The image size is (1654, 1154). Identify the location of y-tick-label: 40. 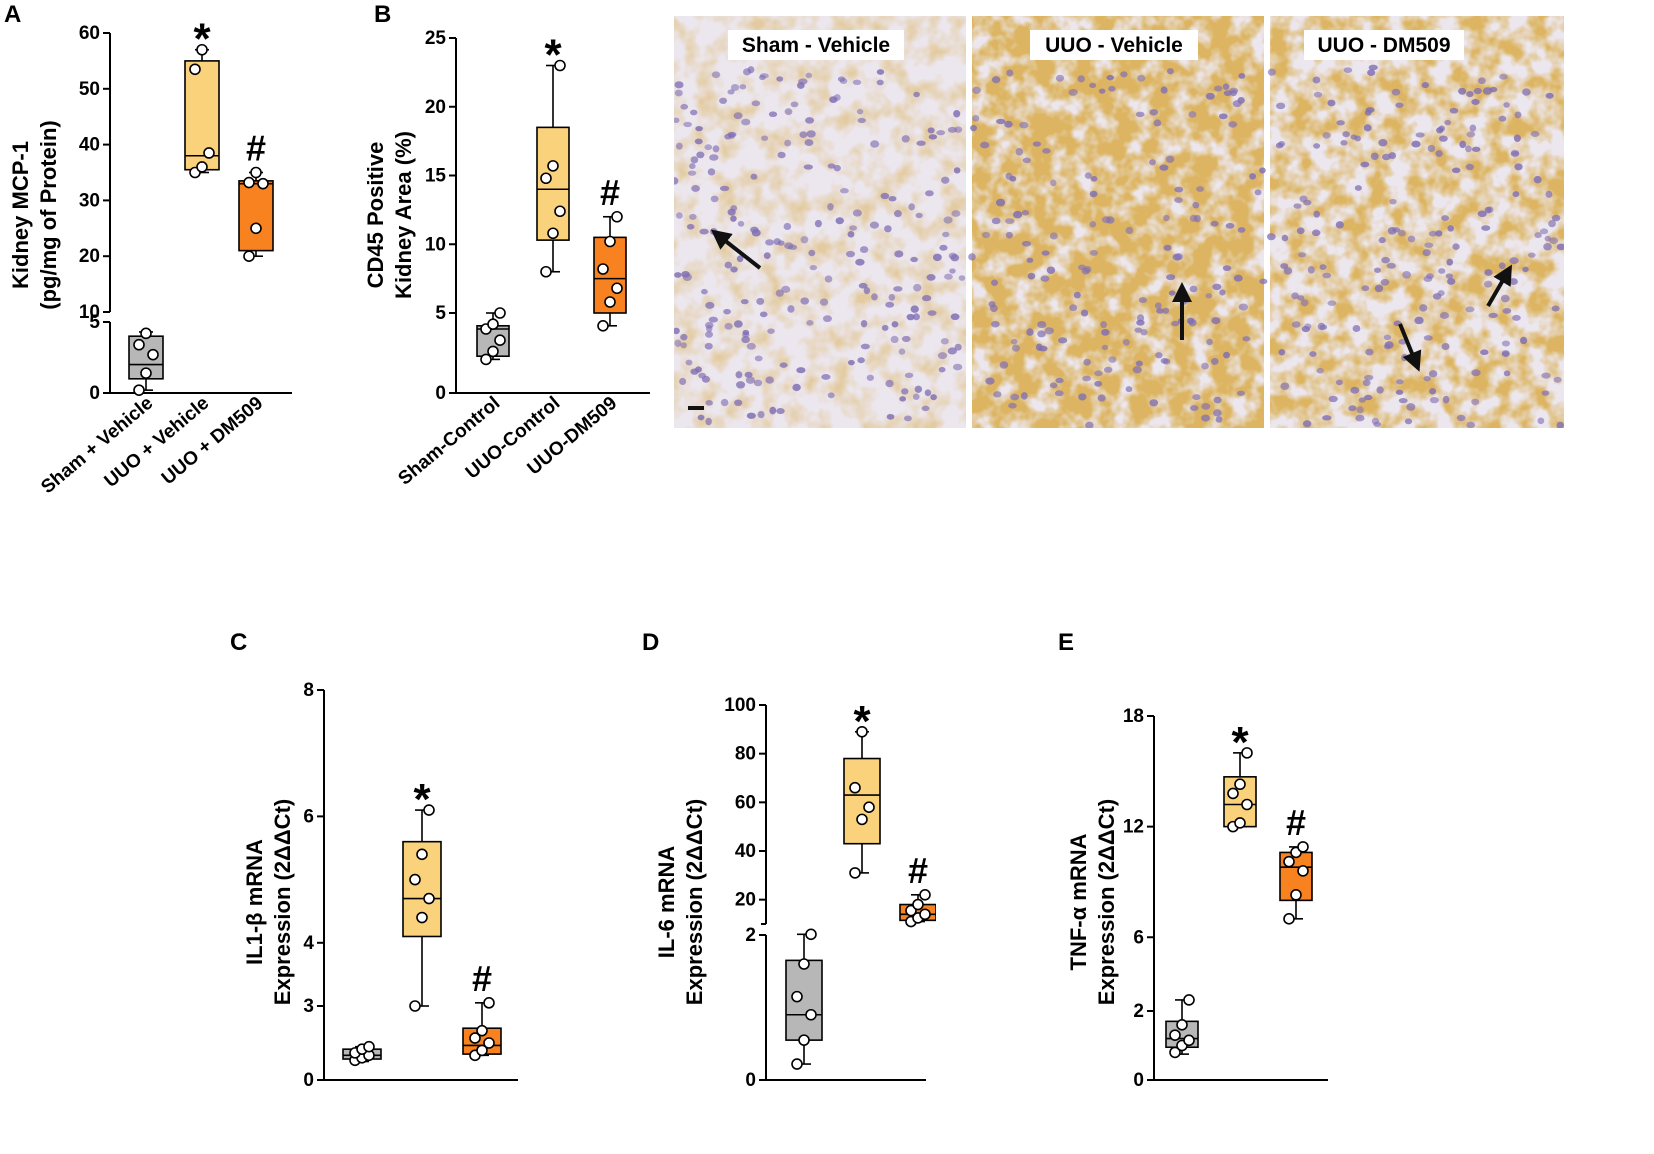
(89, 145).